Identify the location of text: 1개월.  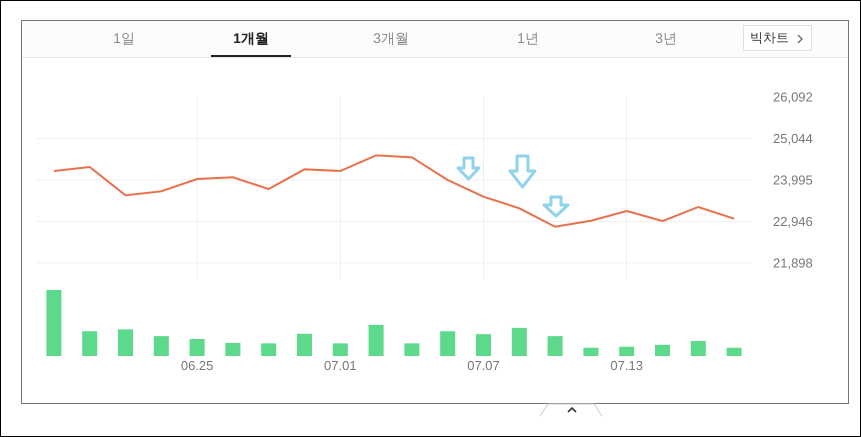
(251, 39).